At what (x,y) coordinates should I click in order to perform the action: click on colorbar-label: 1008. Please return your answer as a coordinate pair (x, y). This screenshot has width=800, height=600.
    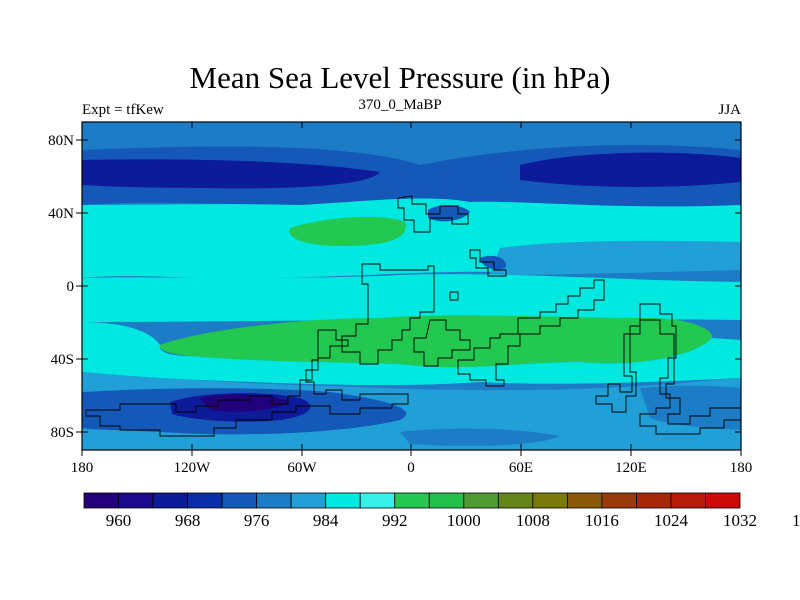
    Looking at the image, I should click on (533, 520).